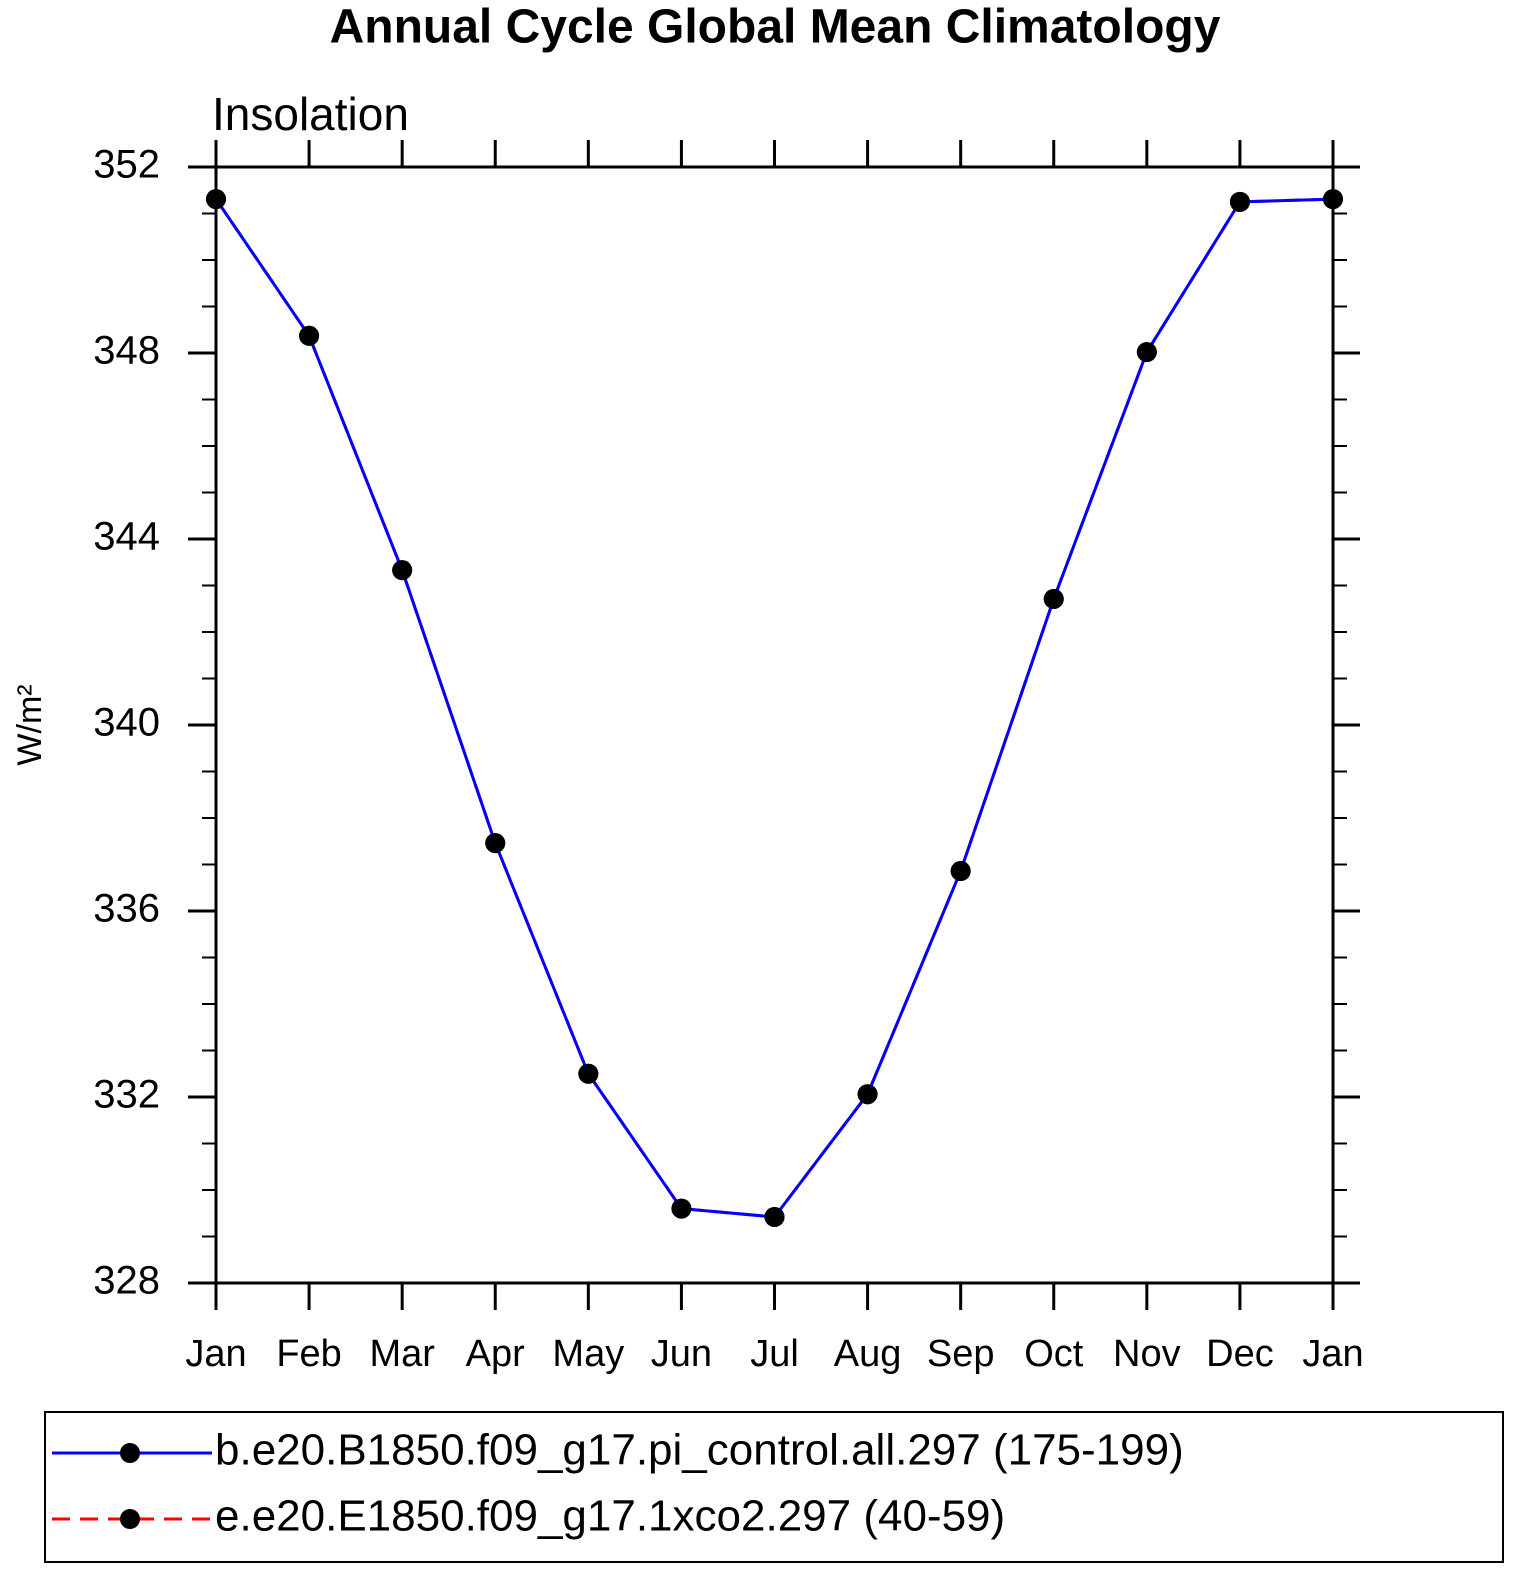 The height and width of the screenshot is (1577, 1515). Describe the element at coordinates (868, 1354) in the screenshot. I see `x-tick-label: Aug` at that location.